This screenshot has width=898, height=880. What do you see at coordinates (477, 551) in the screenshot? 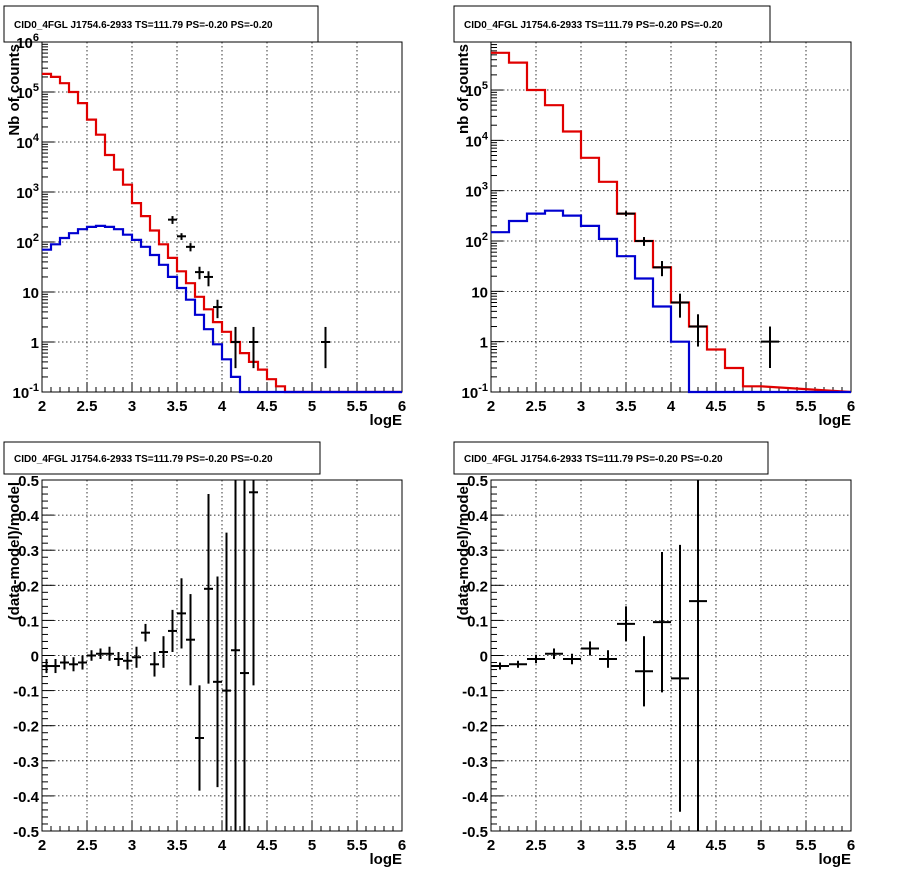
I see `y-tick-label: 0.3` at bounding box center [477, 551].